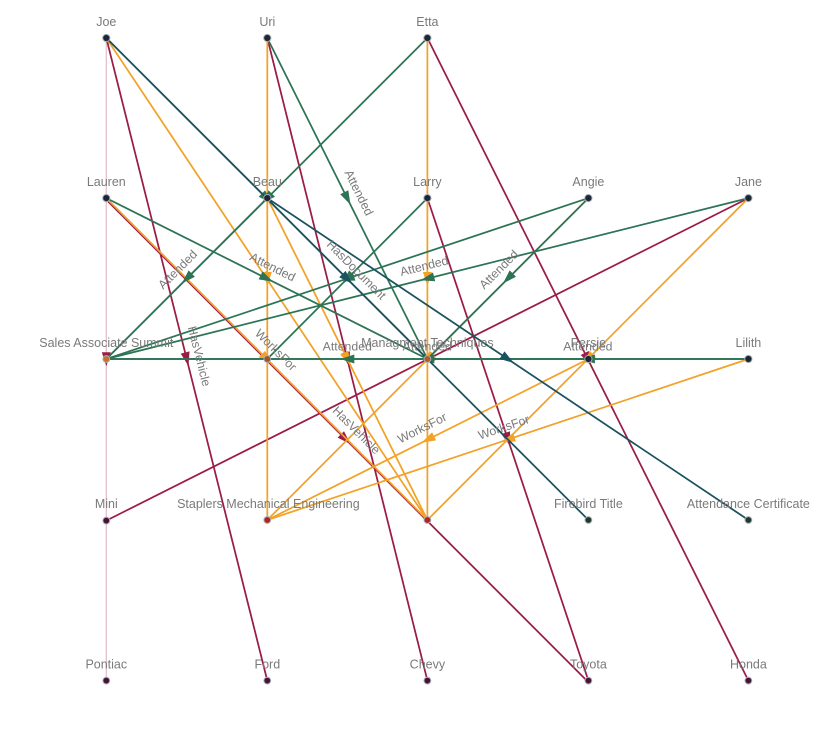  What do you see at coordinates (428, 665) in the screenshot?
I see `svg-text: Chevy` at bounding box center [428, 665].